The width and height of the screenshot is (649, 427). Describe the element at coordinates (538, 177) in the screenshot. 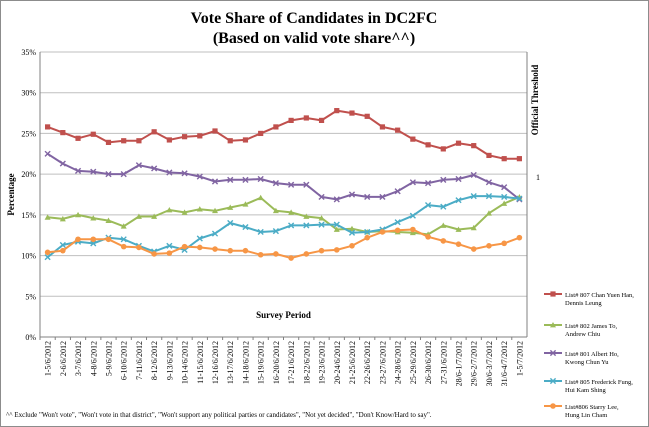

I see `secondary-axis-tick: 1` at that location.